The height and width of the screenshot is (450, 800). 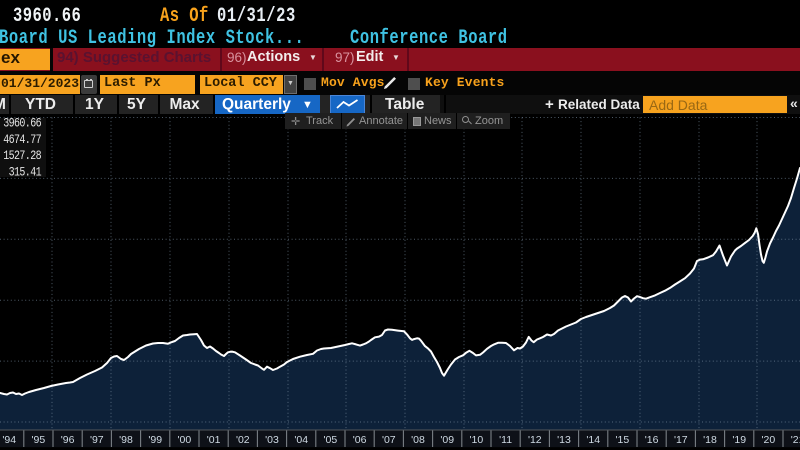 I want to click on svg-text: '10, so click(x=477, y=440).